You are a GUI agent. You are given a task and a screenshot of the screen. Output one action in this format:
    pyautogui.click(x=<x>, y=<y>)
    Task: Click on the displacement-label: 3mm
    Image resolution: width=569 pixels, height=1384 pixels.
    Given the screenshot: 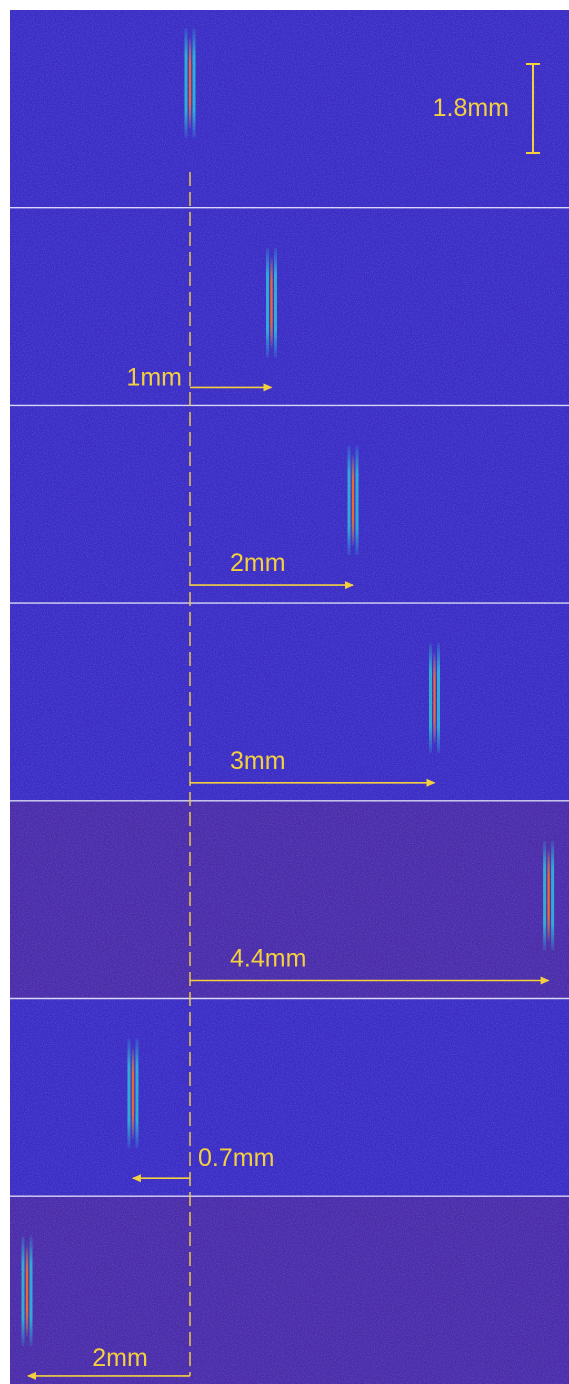 What is the action you would take?
    pyautogui.click(x=258, y=761)
    